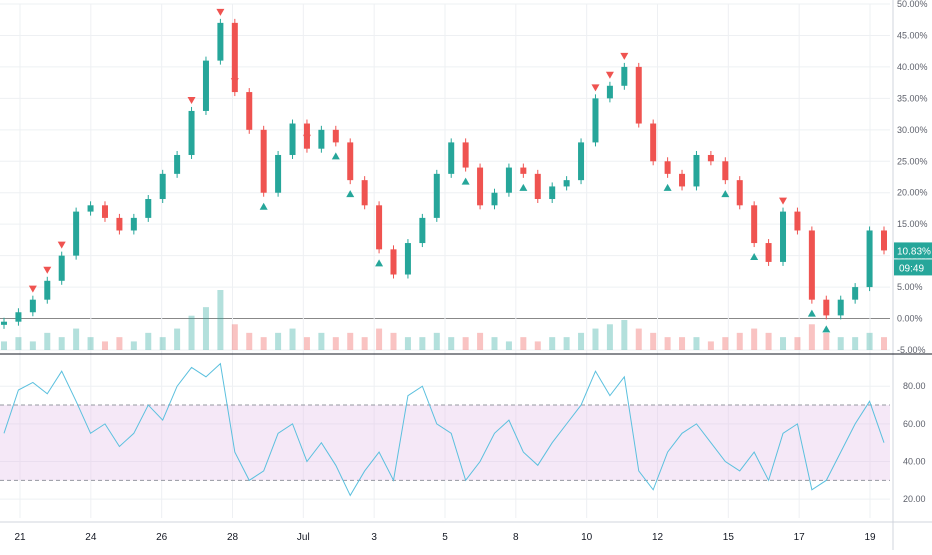 This screenshot has height=555, width=932. I want to click on main-y-tick-label: -5.00%, so click(911, 350).